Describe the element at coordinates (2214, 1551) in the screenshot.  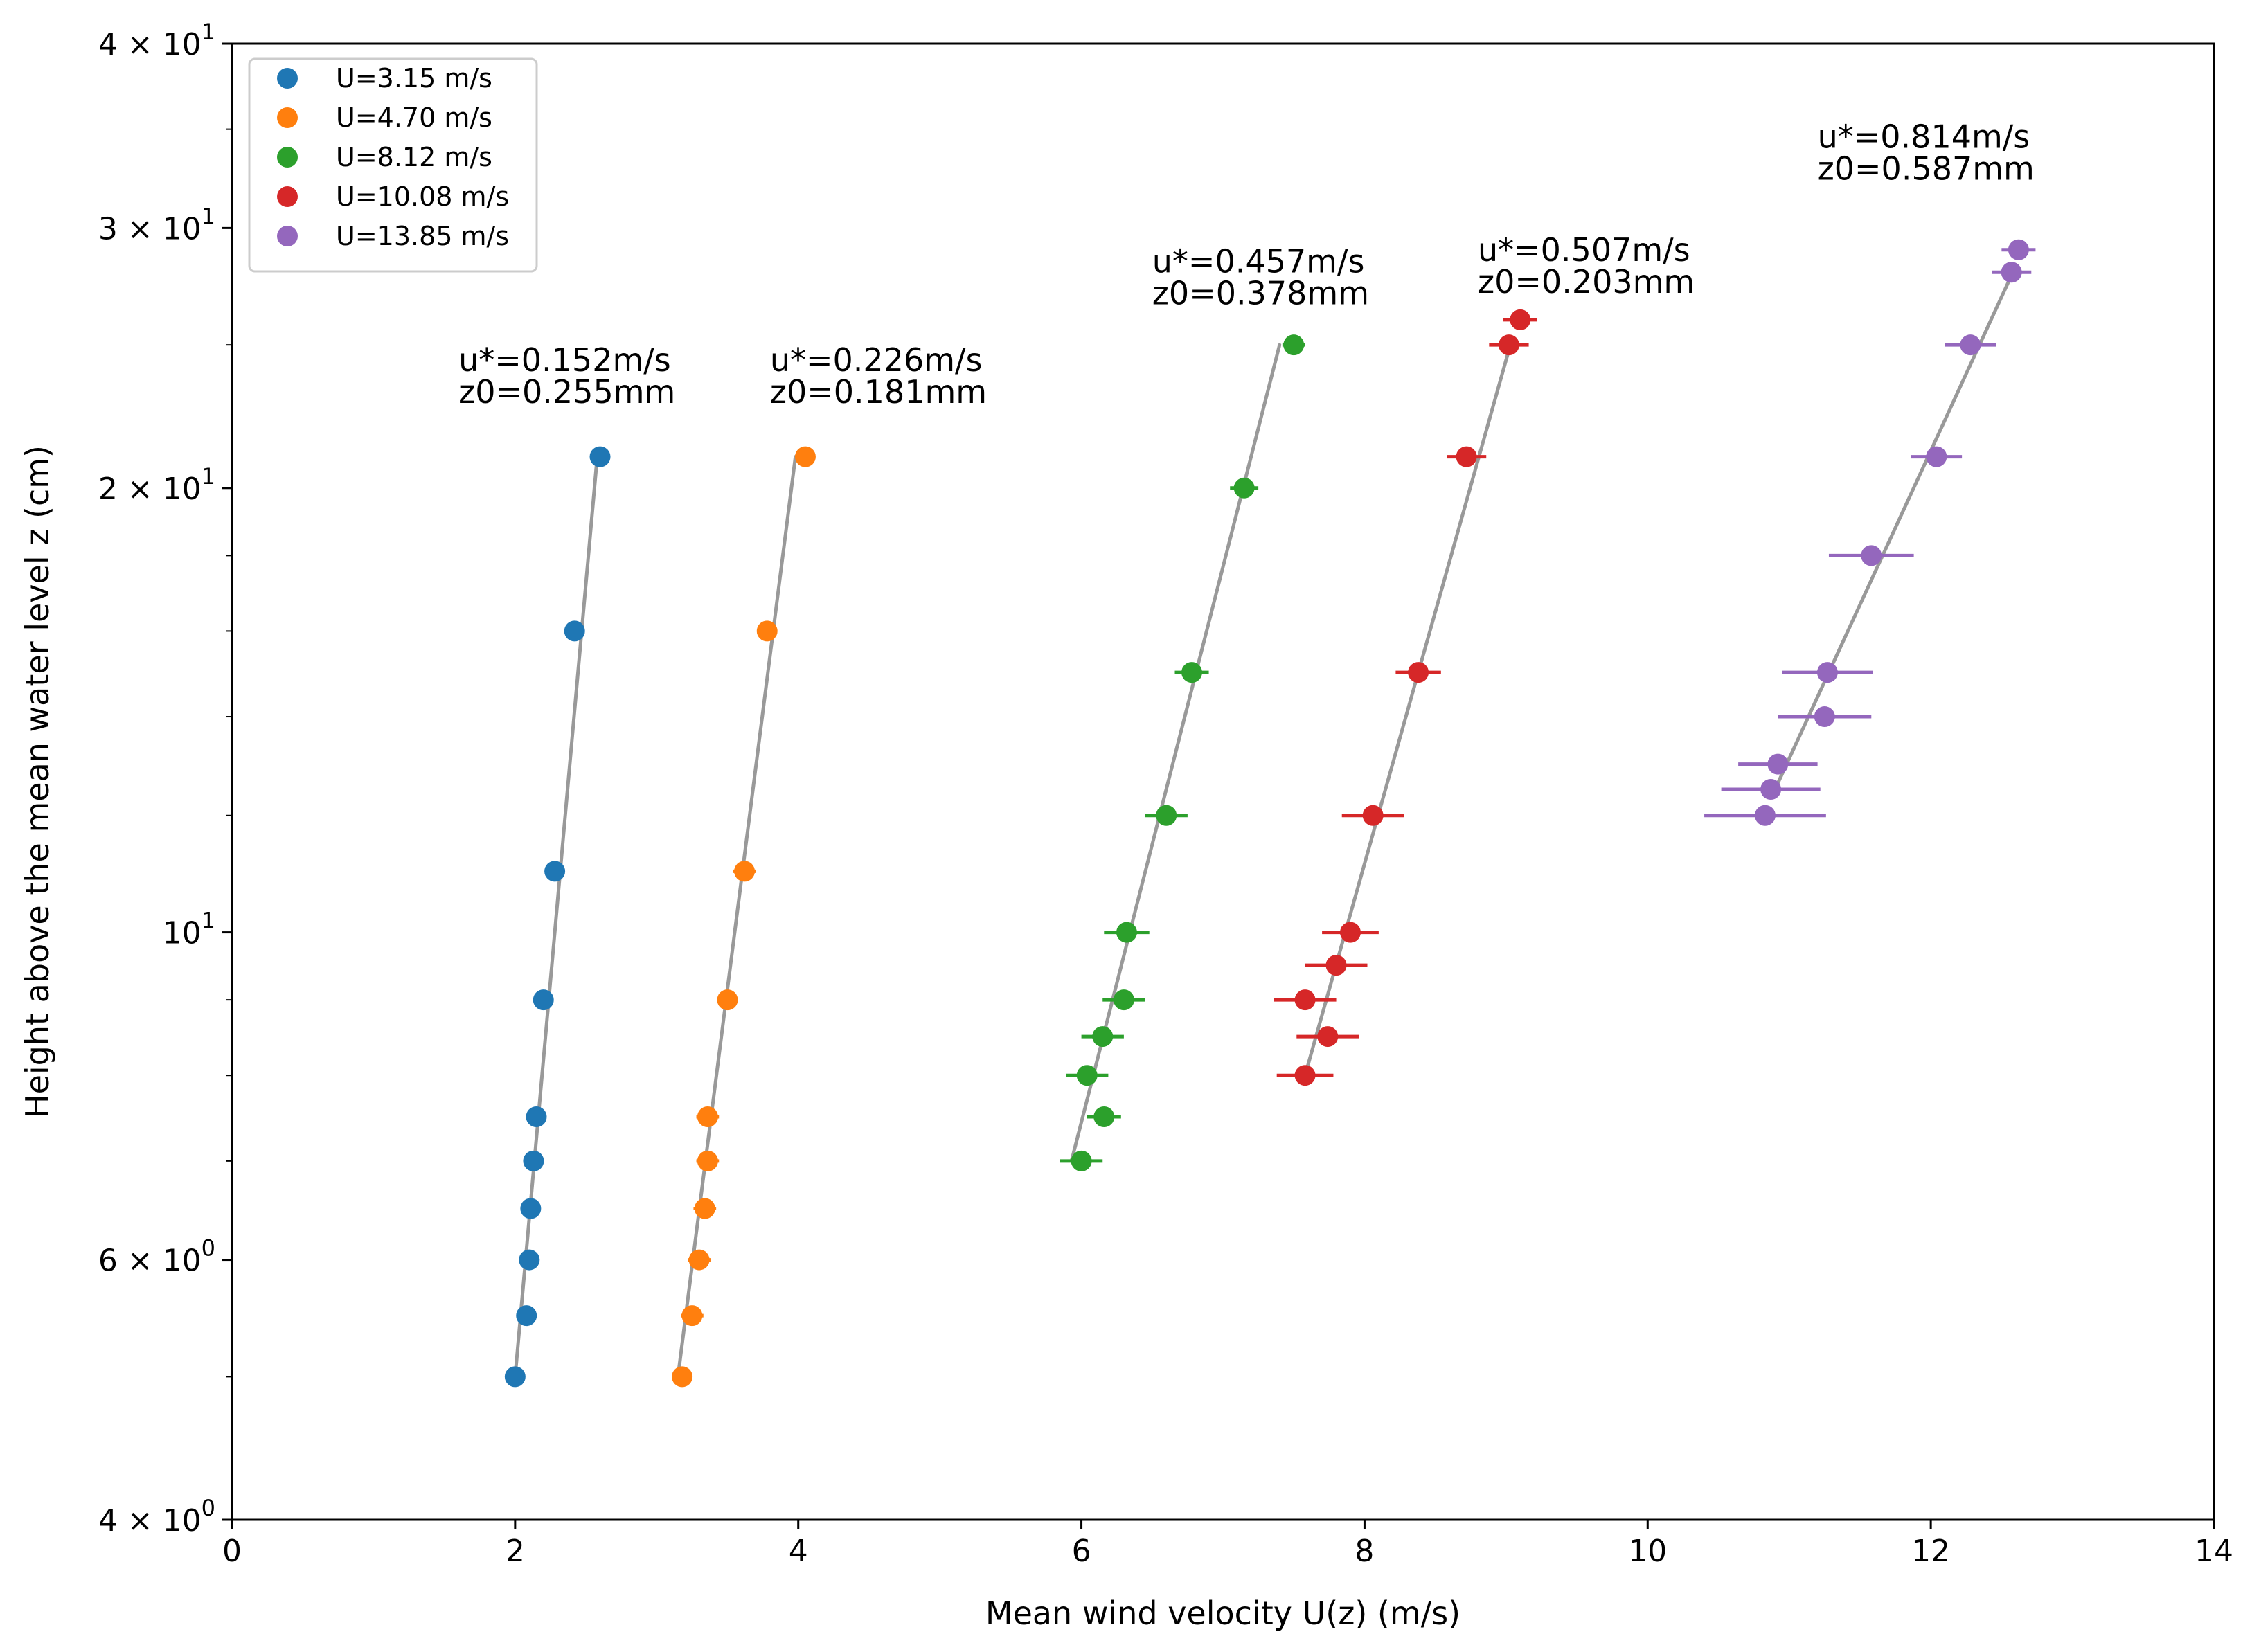
I see `x-tick-label-7: 14` at that location.